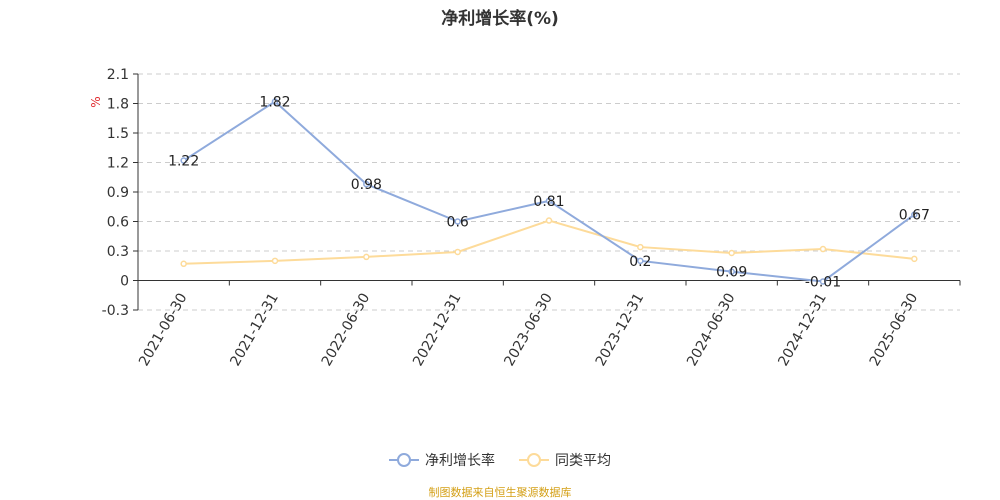  I want to click on legend-item: 净利增长率, so click(442, 460).